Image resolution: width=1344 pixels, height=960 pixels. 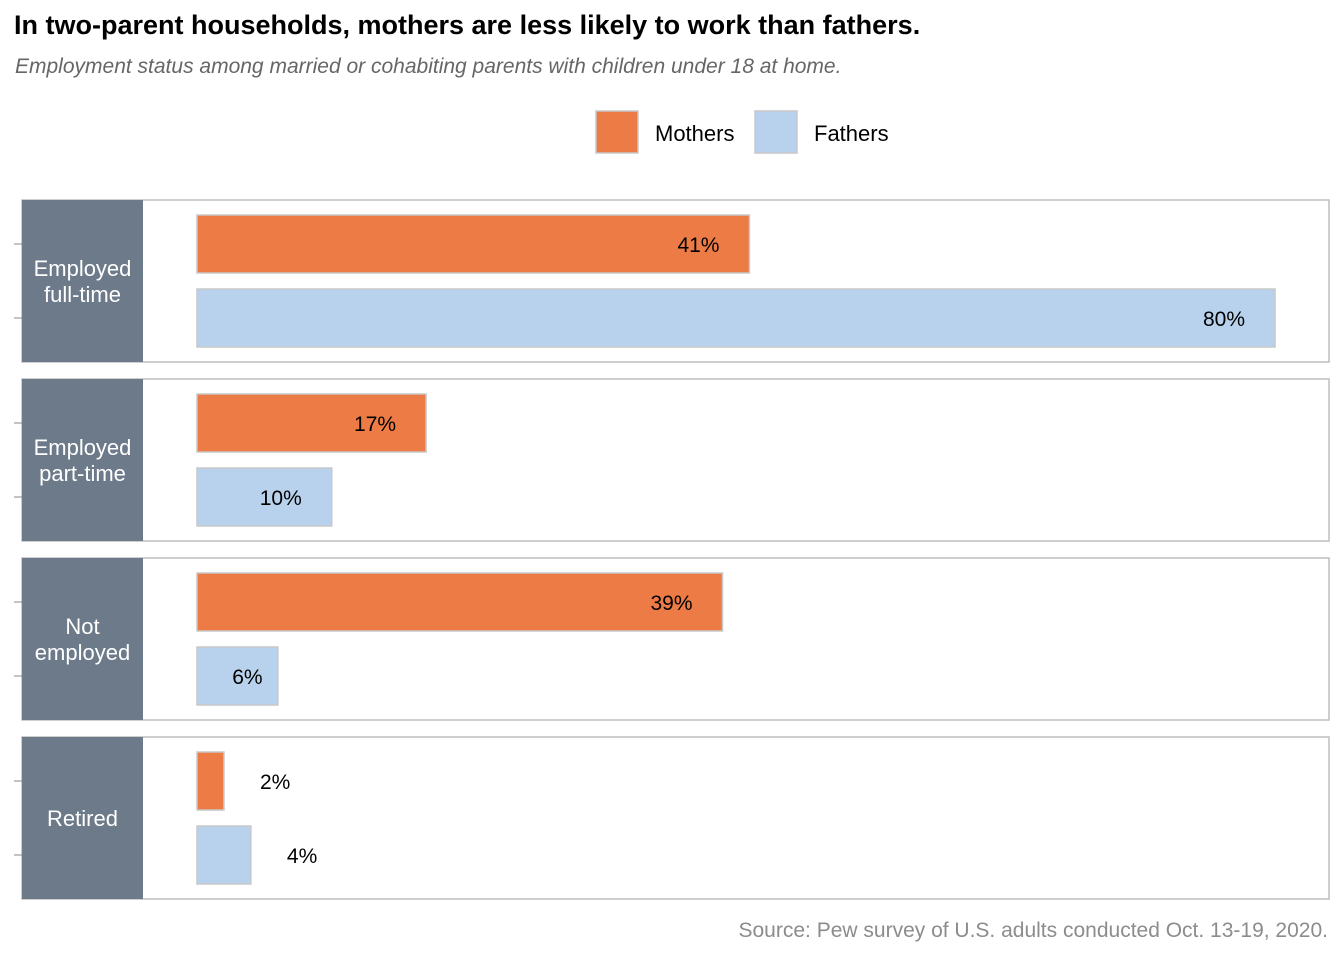 I want to click on bar-mothers-not-employed, so click(x=460, y=602).